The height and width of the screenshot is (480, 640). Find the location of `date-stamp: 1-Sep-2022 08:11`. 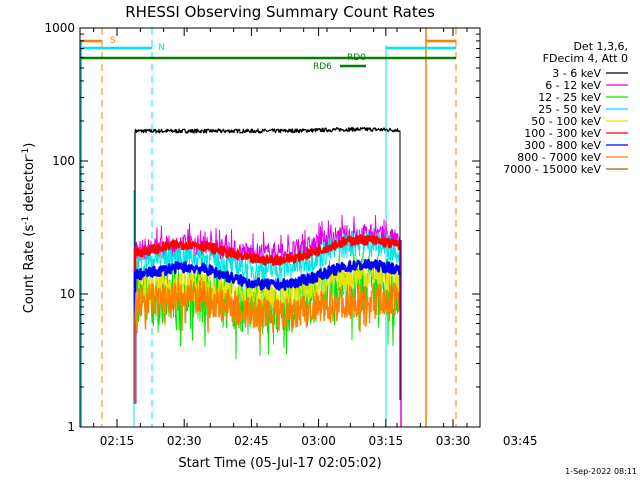

date-stamp: 1-Sep-2022 08:11 is located at coordinates (601, 471).